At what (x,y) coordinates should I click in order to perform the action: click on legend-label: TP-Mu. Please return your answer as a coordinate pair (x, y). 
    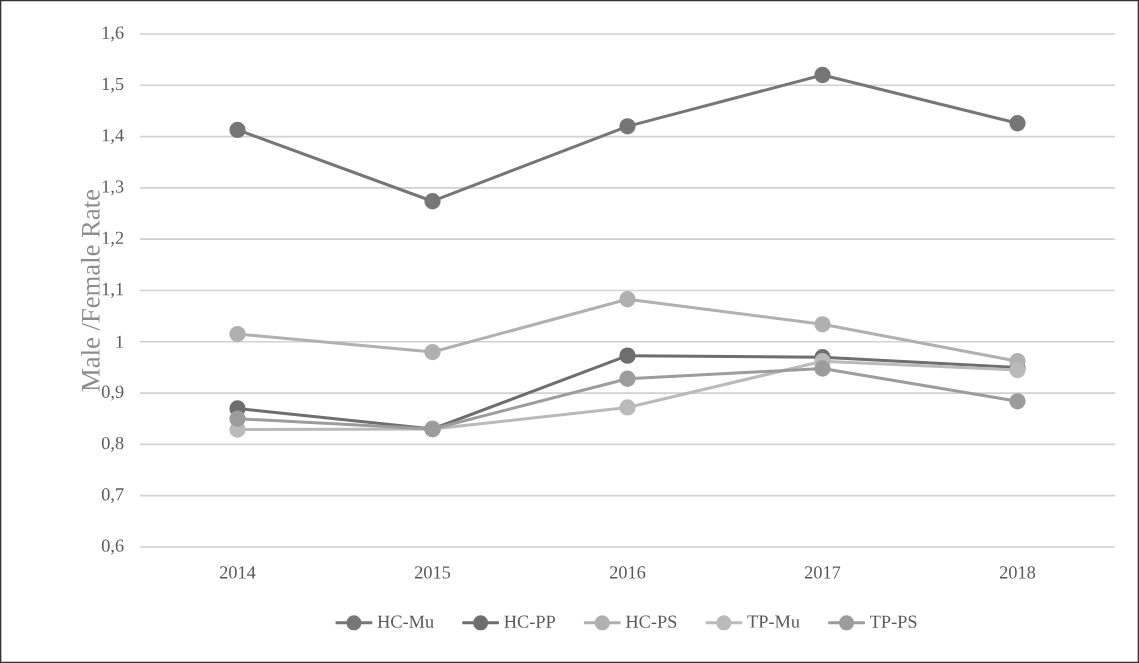
    Looking at the image, I should click on (773, 621).